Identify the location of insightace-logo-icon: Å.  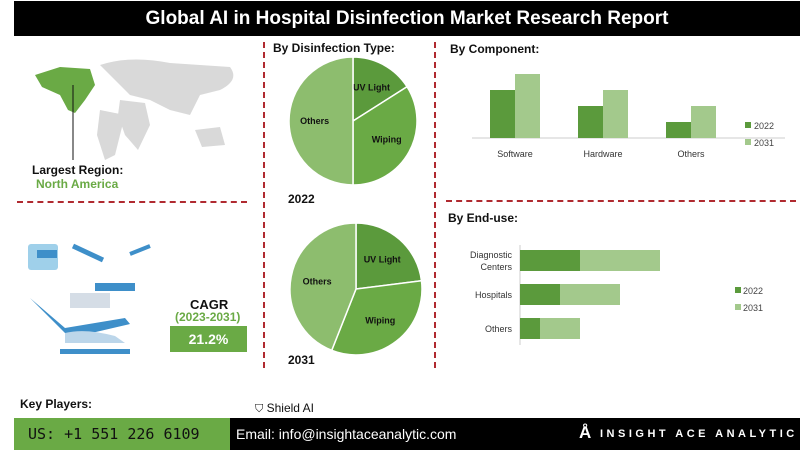
(585, 432).